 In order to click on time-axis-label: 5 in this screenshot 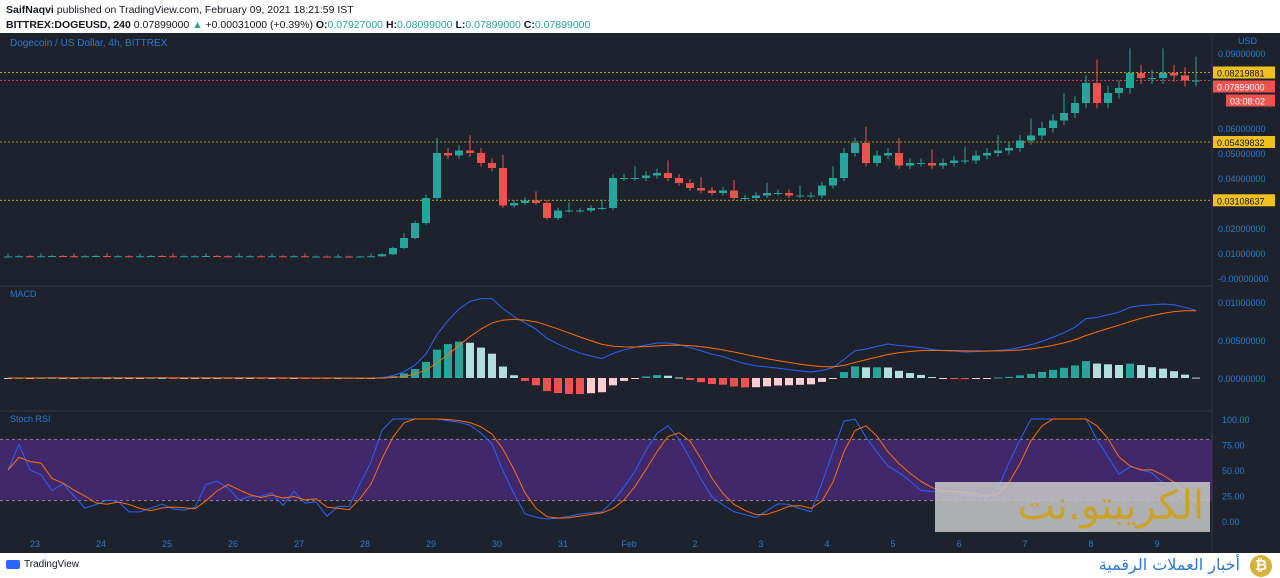, I will do `click(892, 544)`.